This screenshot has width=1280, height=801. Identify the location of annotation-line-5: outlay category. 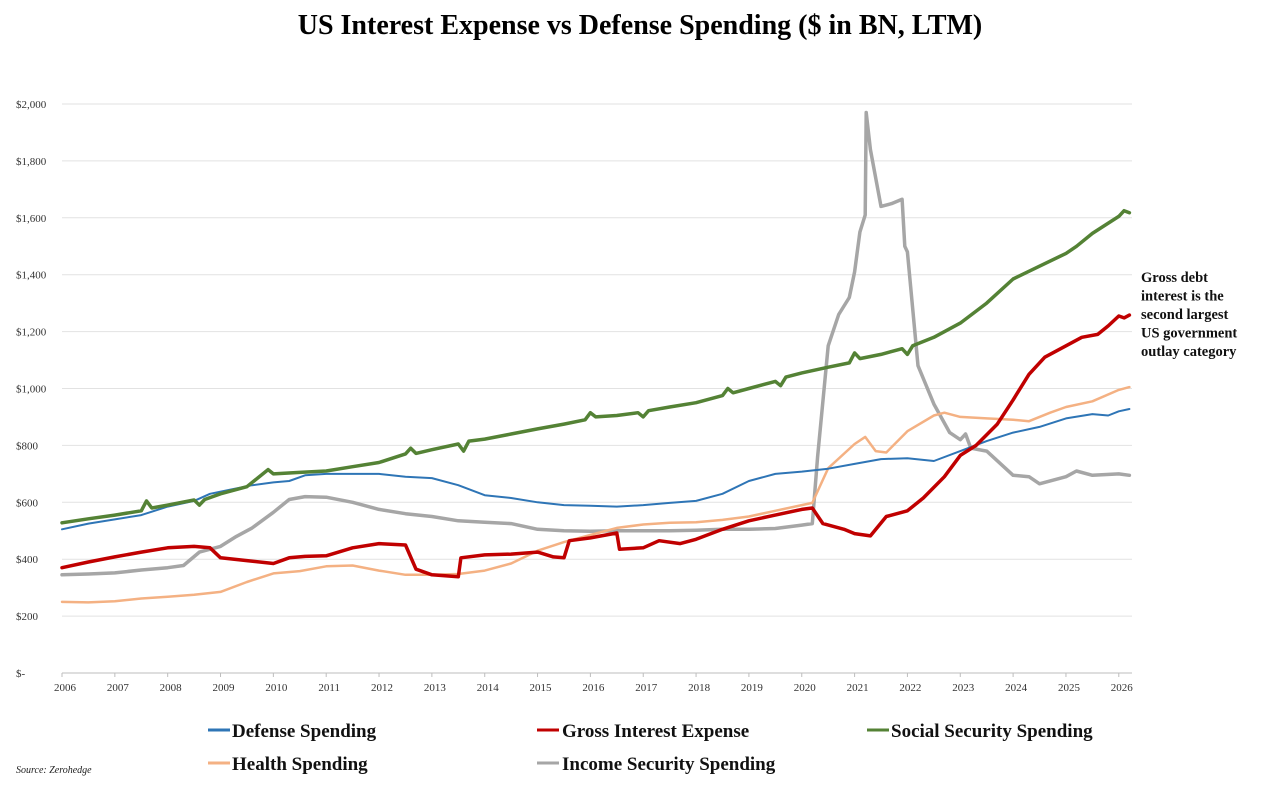
(1189, 352).